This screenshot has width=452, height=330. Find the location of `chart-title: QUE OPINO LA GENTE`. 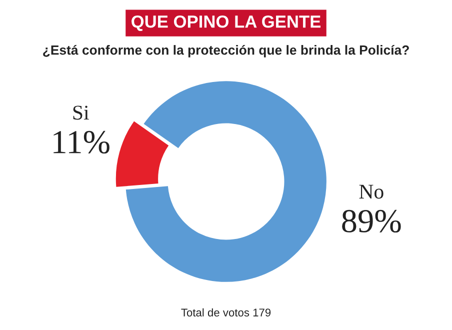

chart-title: QUE OPINO LA GENTE is located at coordinates (226, 23).